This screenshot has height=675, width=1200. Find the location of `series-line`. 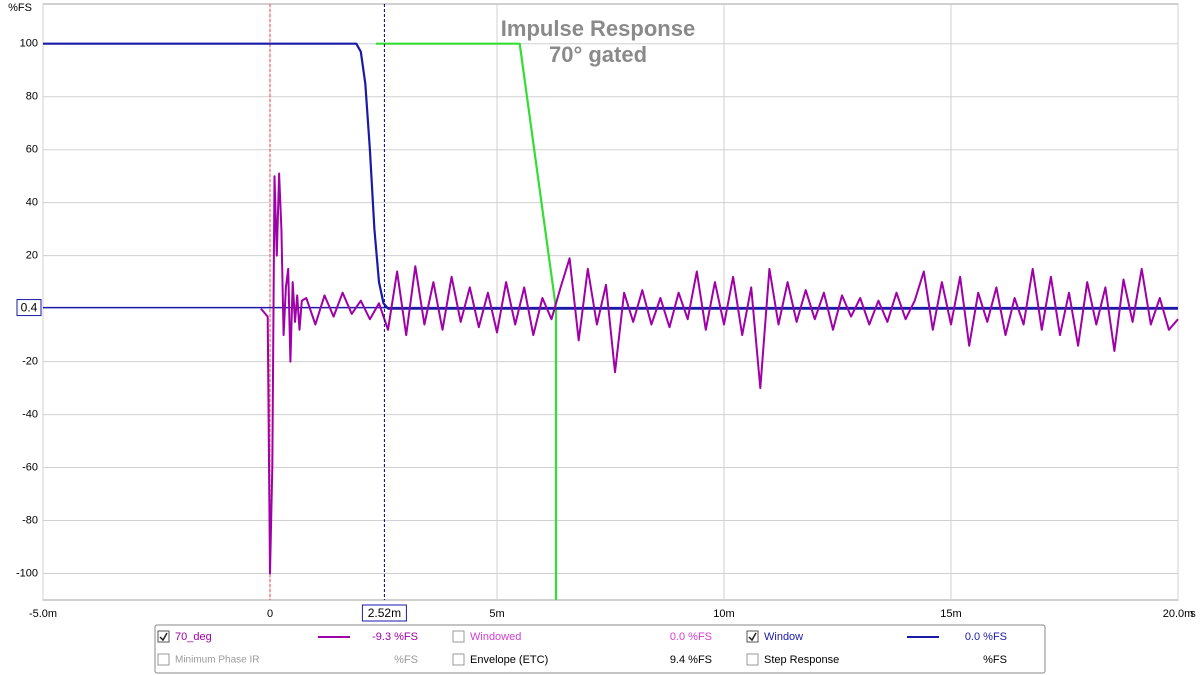

series-line is located at coordinates (466, 321).